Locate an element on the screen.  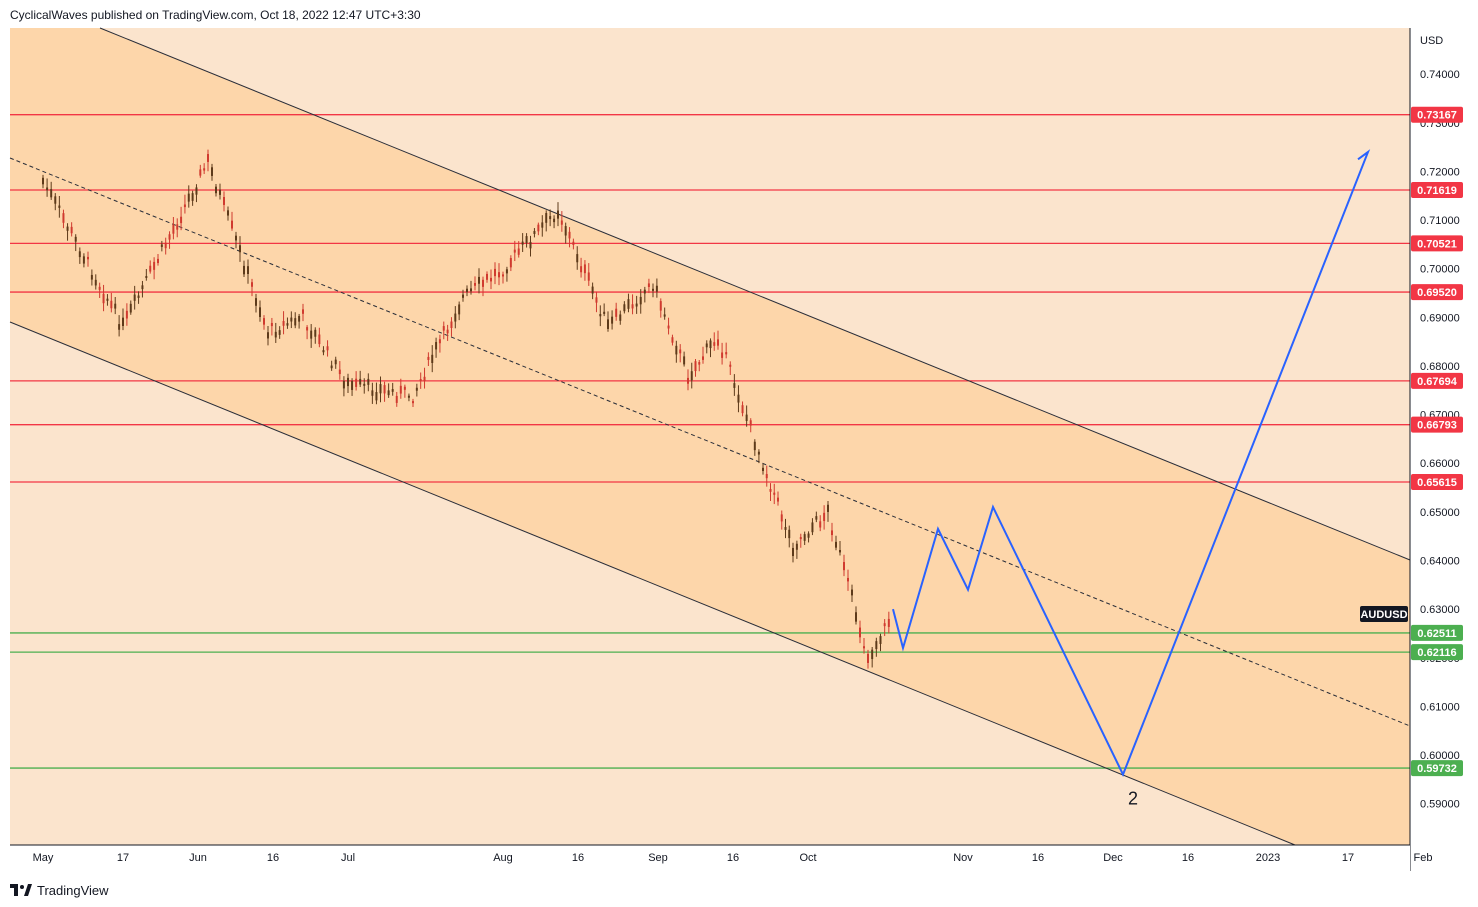
resistance-level-label: 0.65615 is located at coordinates (1437, 483).